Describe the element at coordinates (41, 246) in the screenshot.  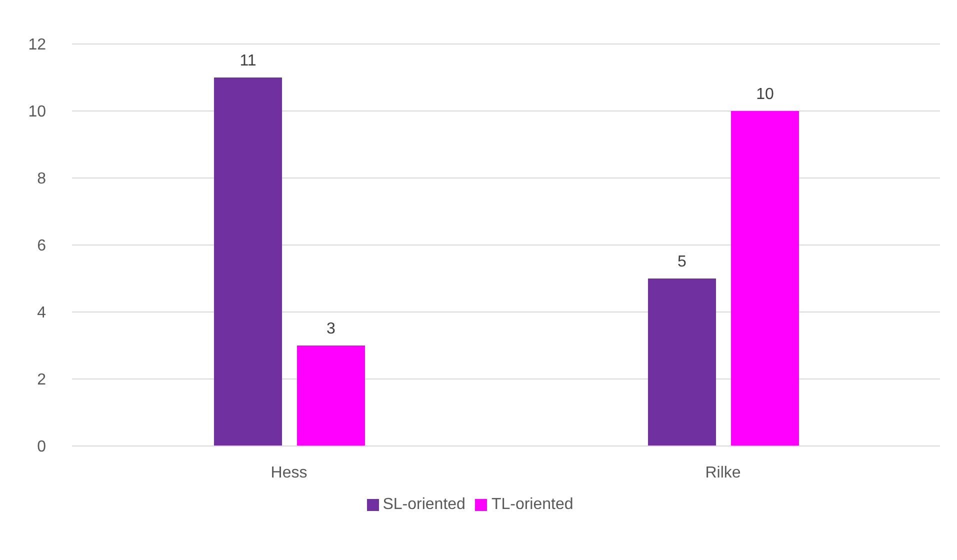
I see `y-tick-label: 6` at that location.